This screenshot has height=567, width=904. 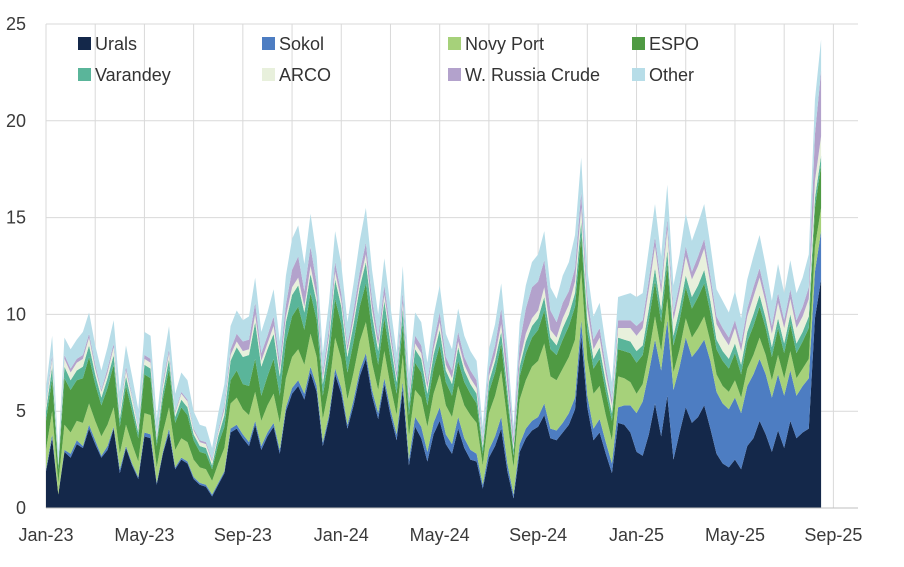 What do you see at coordinates (301, 44) in the screenshot?
I see `legend-label-sokol: Sokol` at bounding box center [301, 44].